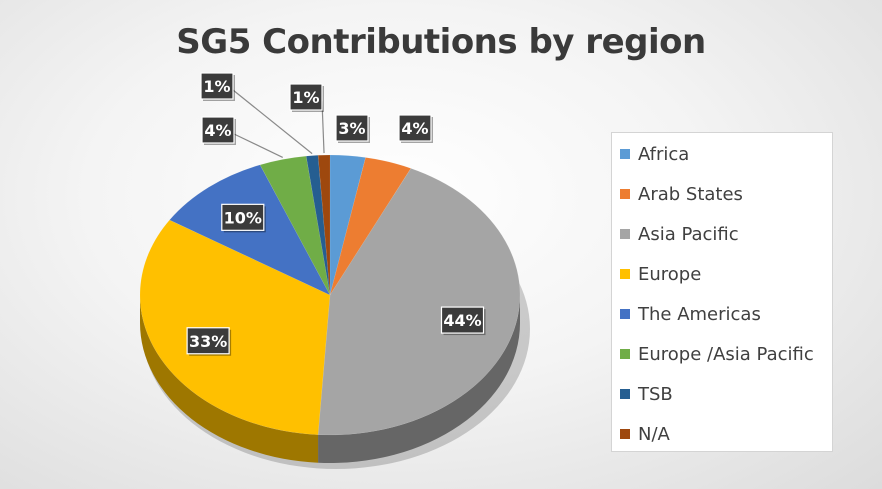  I want to click on legend-item-asia-pacific: Asia Pacific, so click(679, 234).